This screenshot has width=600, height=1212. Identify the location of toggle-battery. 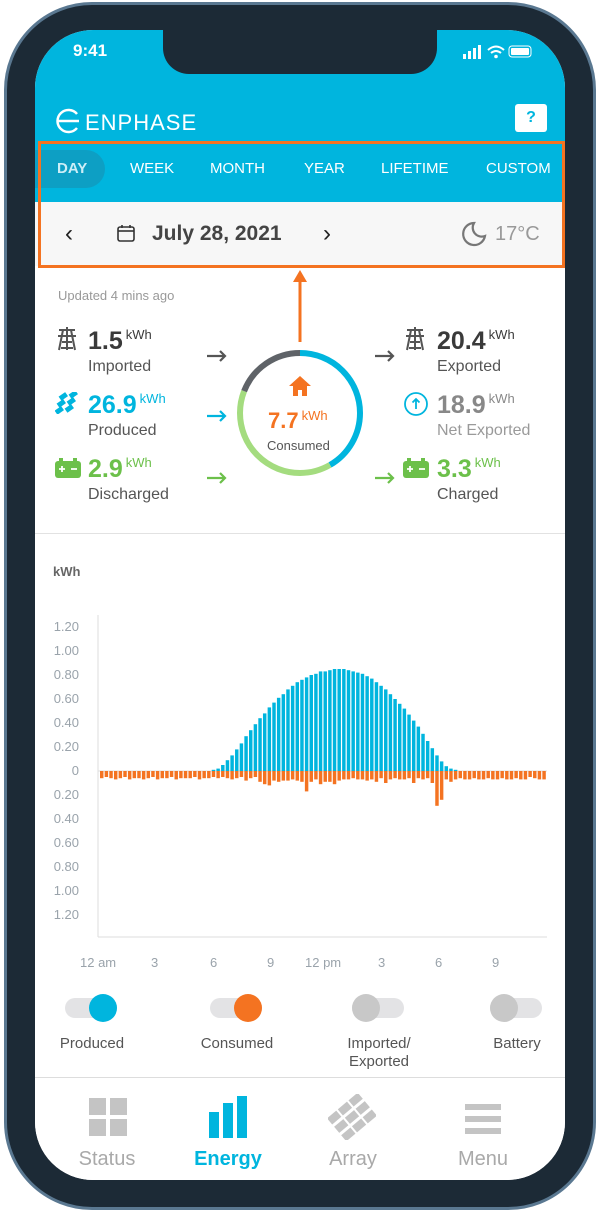
(516, 1008).